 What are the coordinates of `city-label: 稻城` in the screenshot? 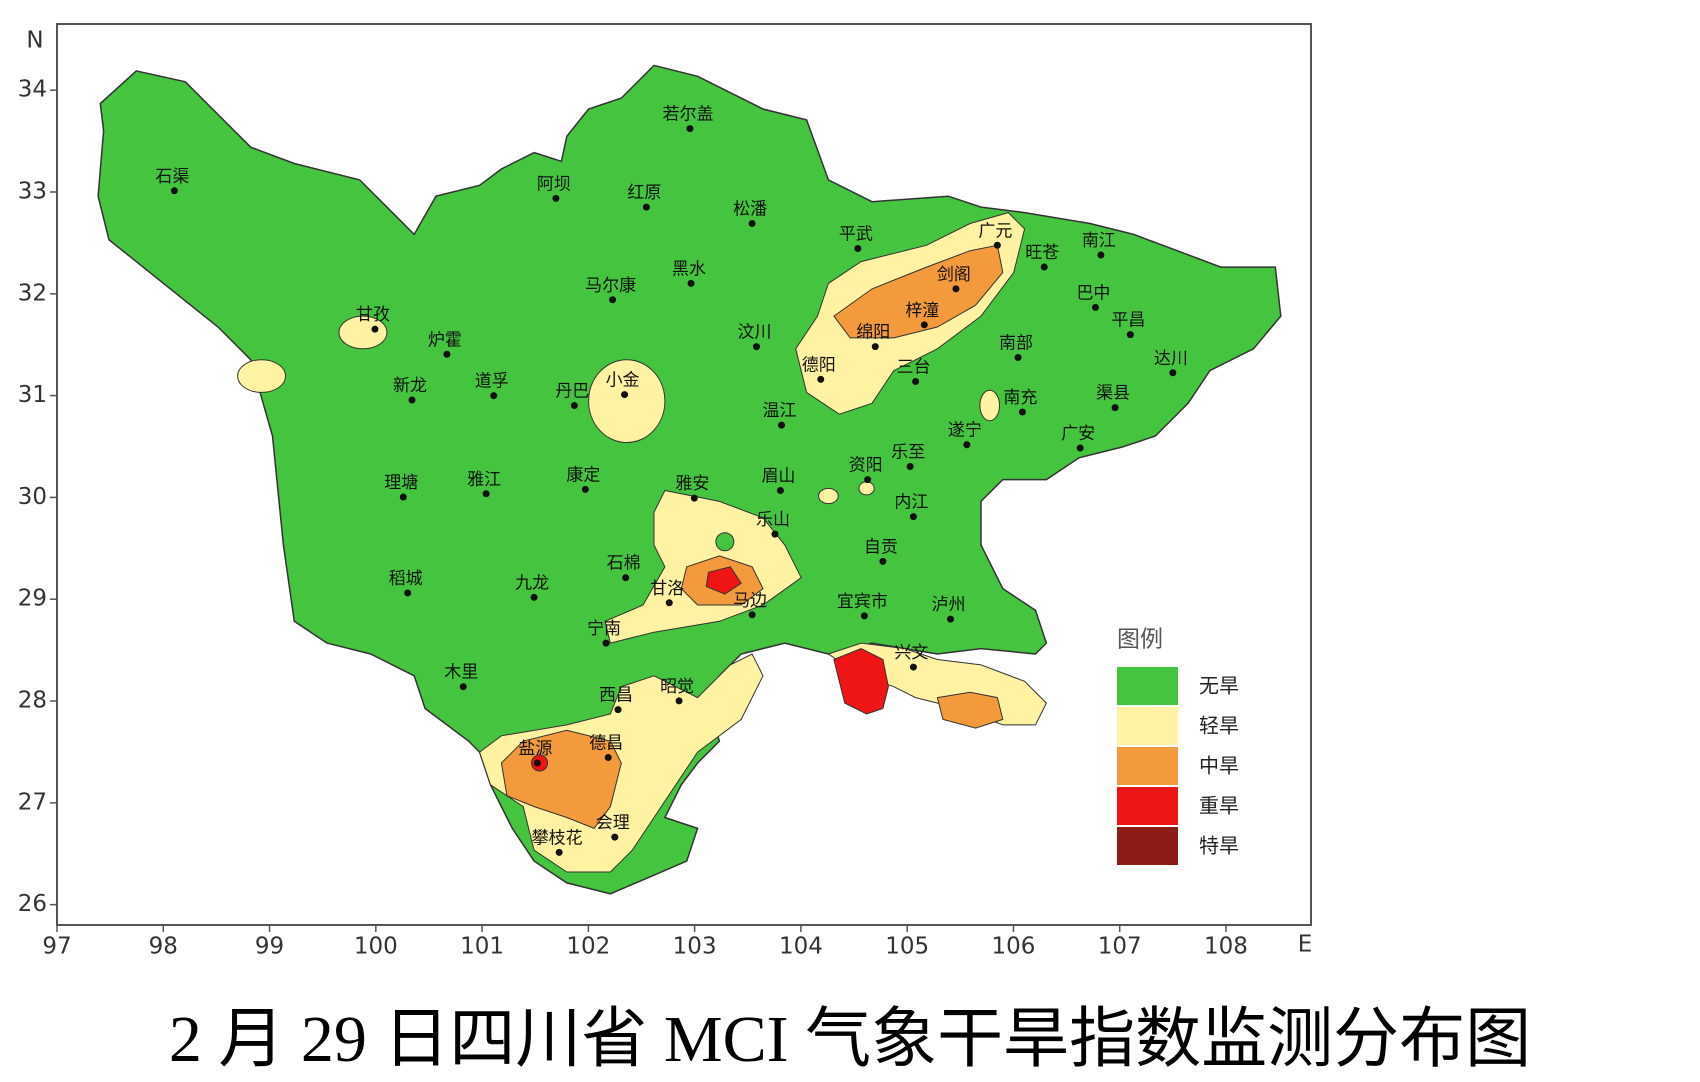 It's located at (406, 579).